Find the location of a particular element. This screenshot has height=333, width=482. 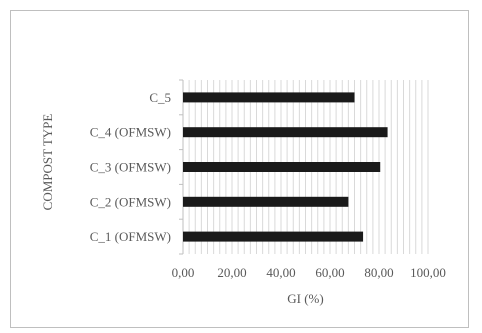

category-label: C_1 (OFMSW) is located at coordinates (130, 236).